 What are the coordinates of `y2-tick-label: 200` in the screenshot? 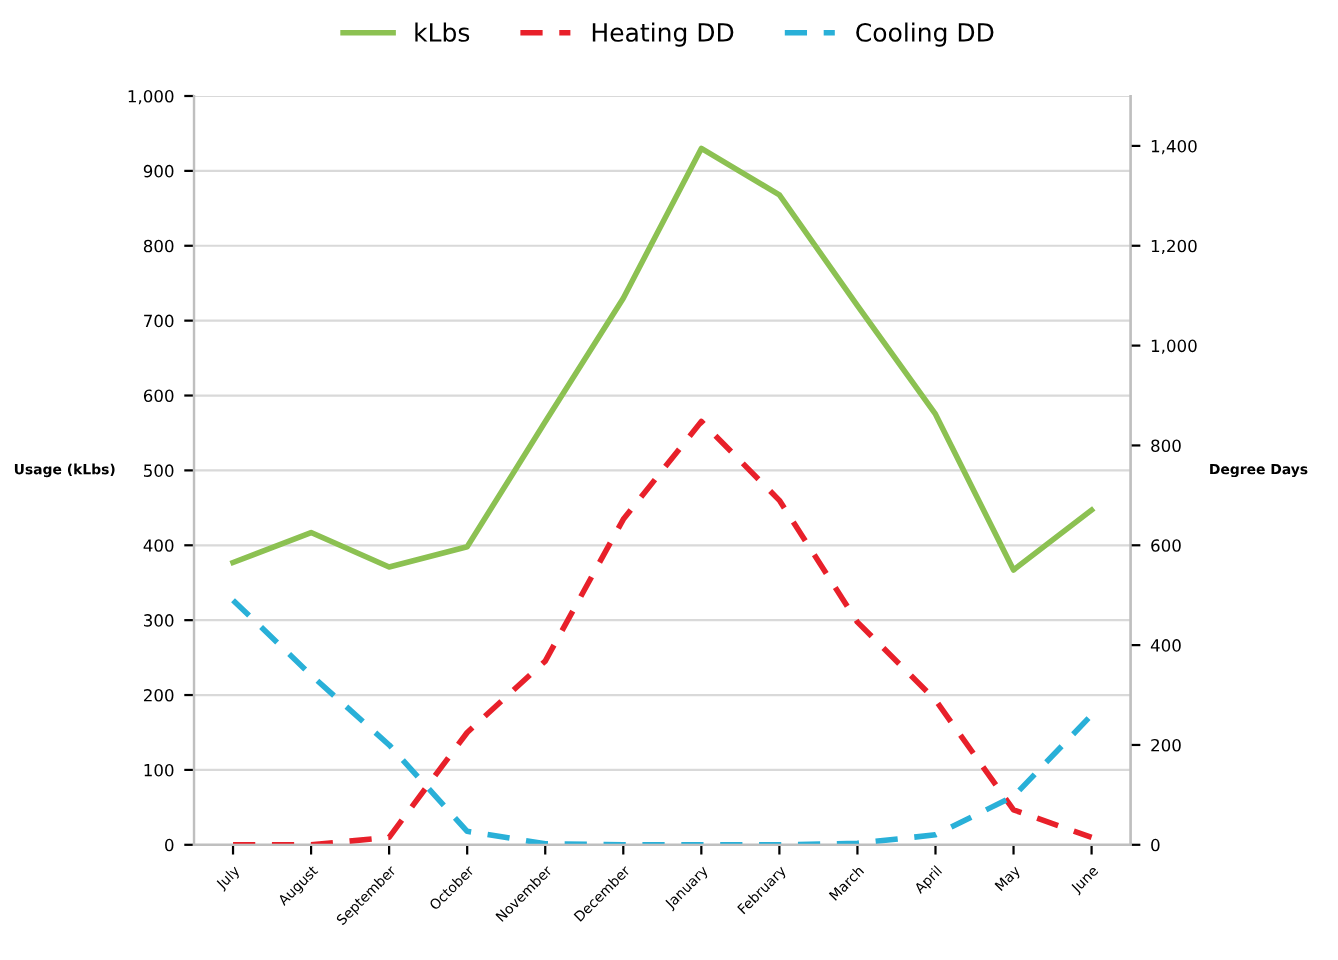 It's located at (1166, 745).